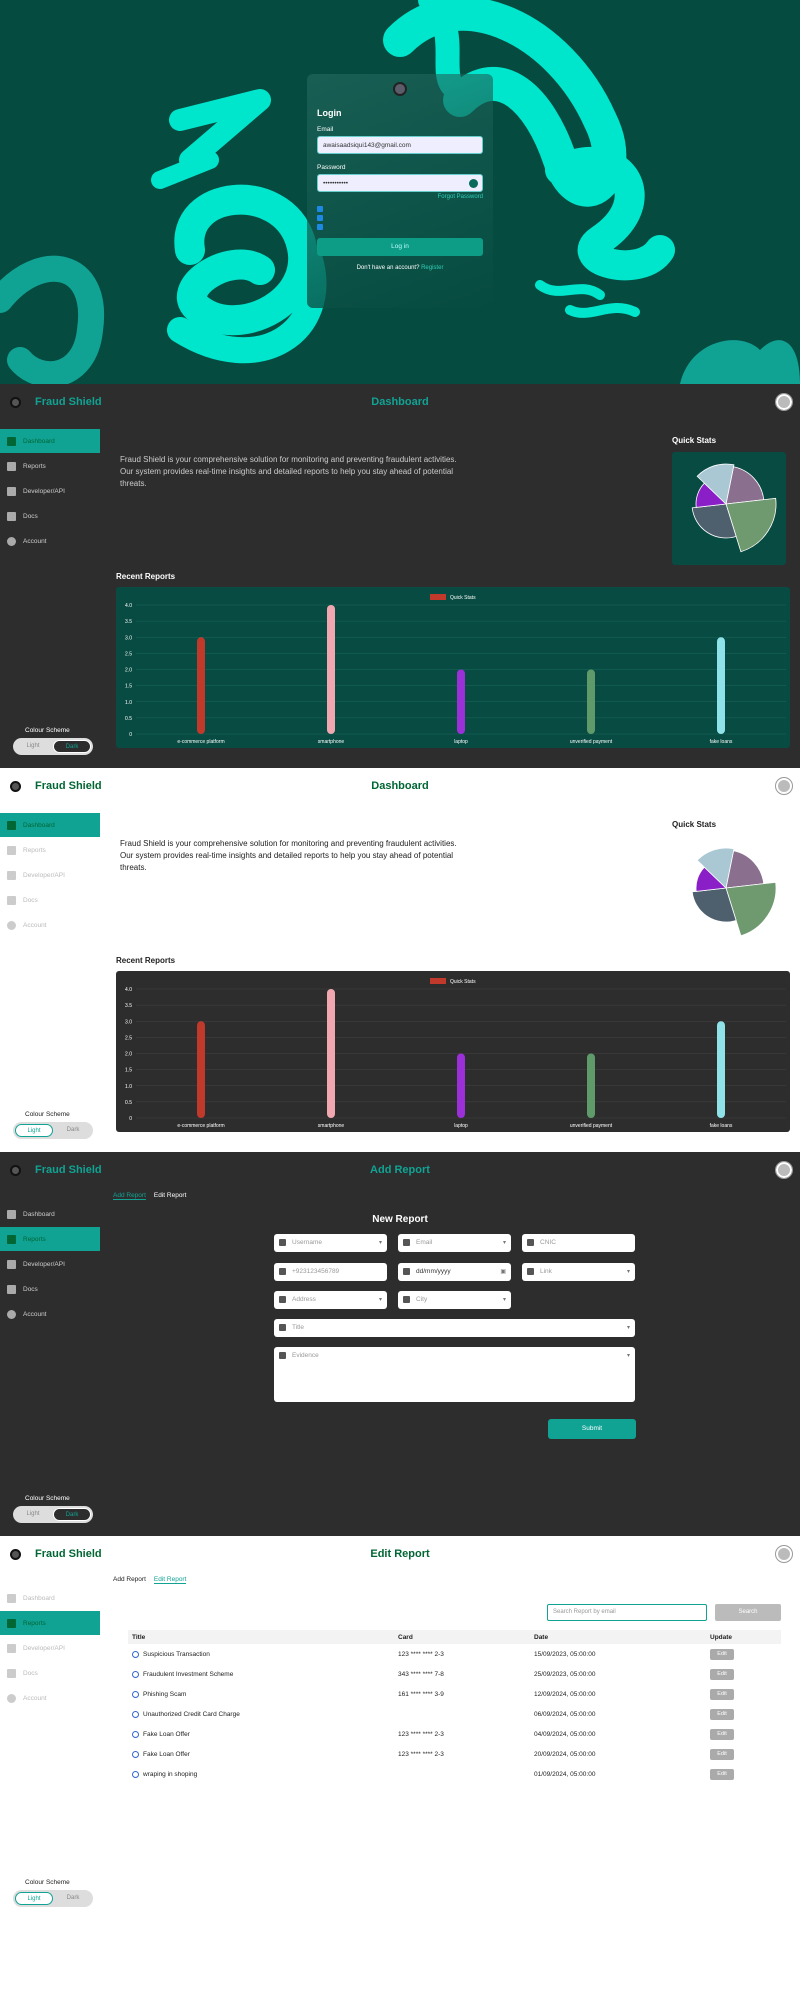 The image size is (800, 2000). Describe the element at coordinates (454, 1328) in the screenshot. I see `title-field: Title ▾` at that location.